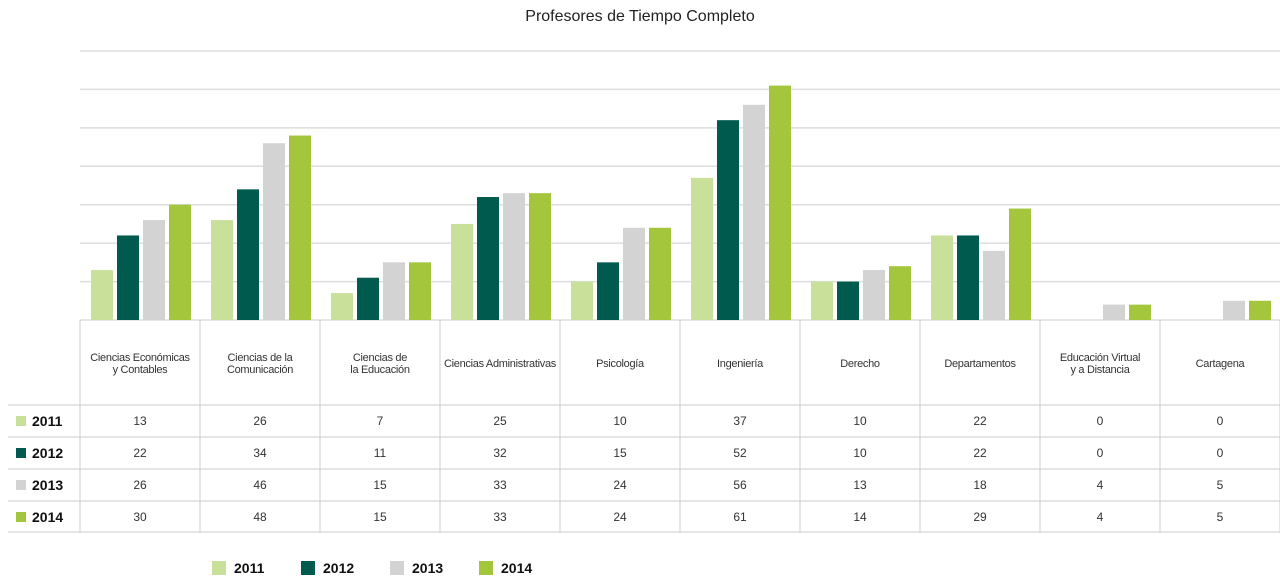 This screenshot has width=1280, height=576. I want to click on table-cell: 34, so click(260, 453).